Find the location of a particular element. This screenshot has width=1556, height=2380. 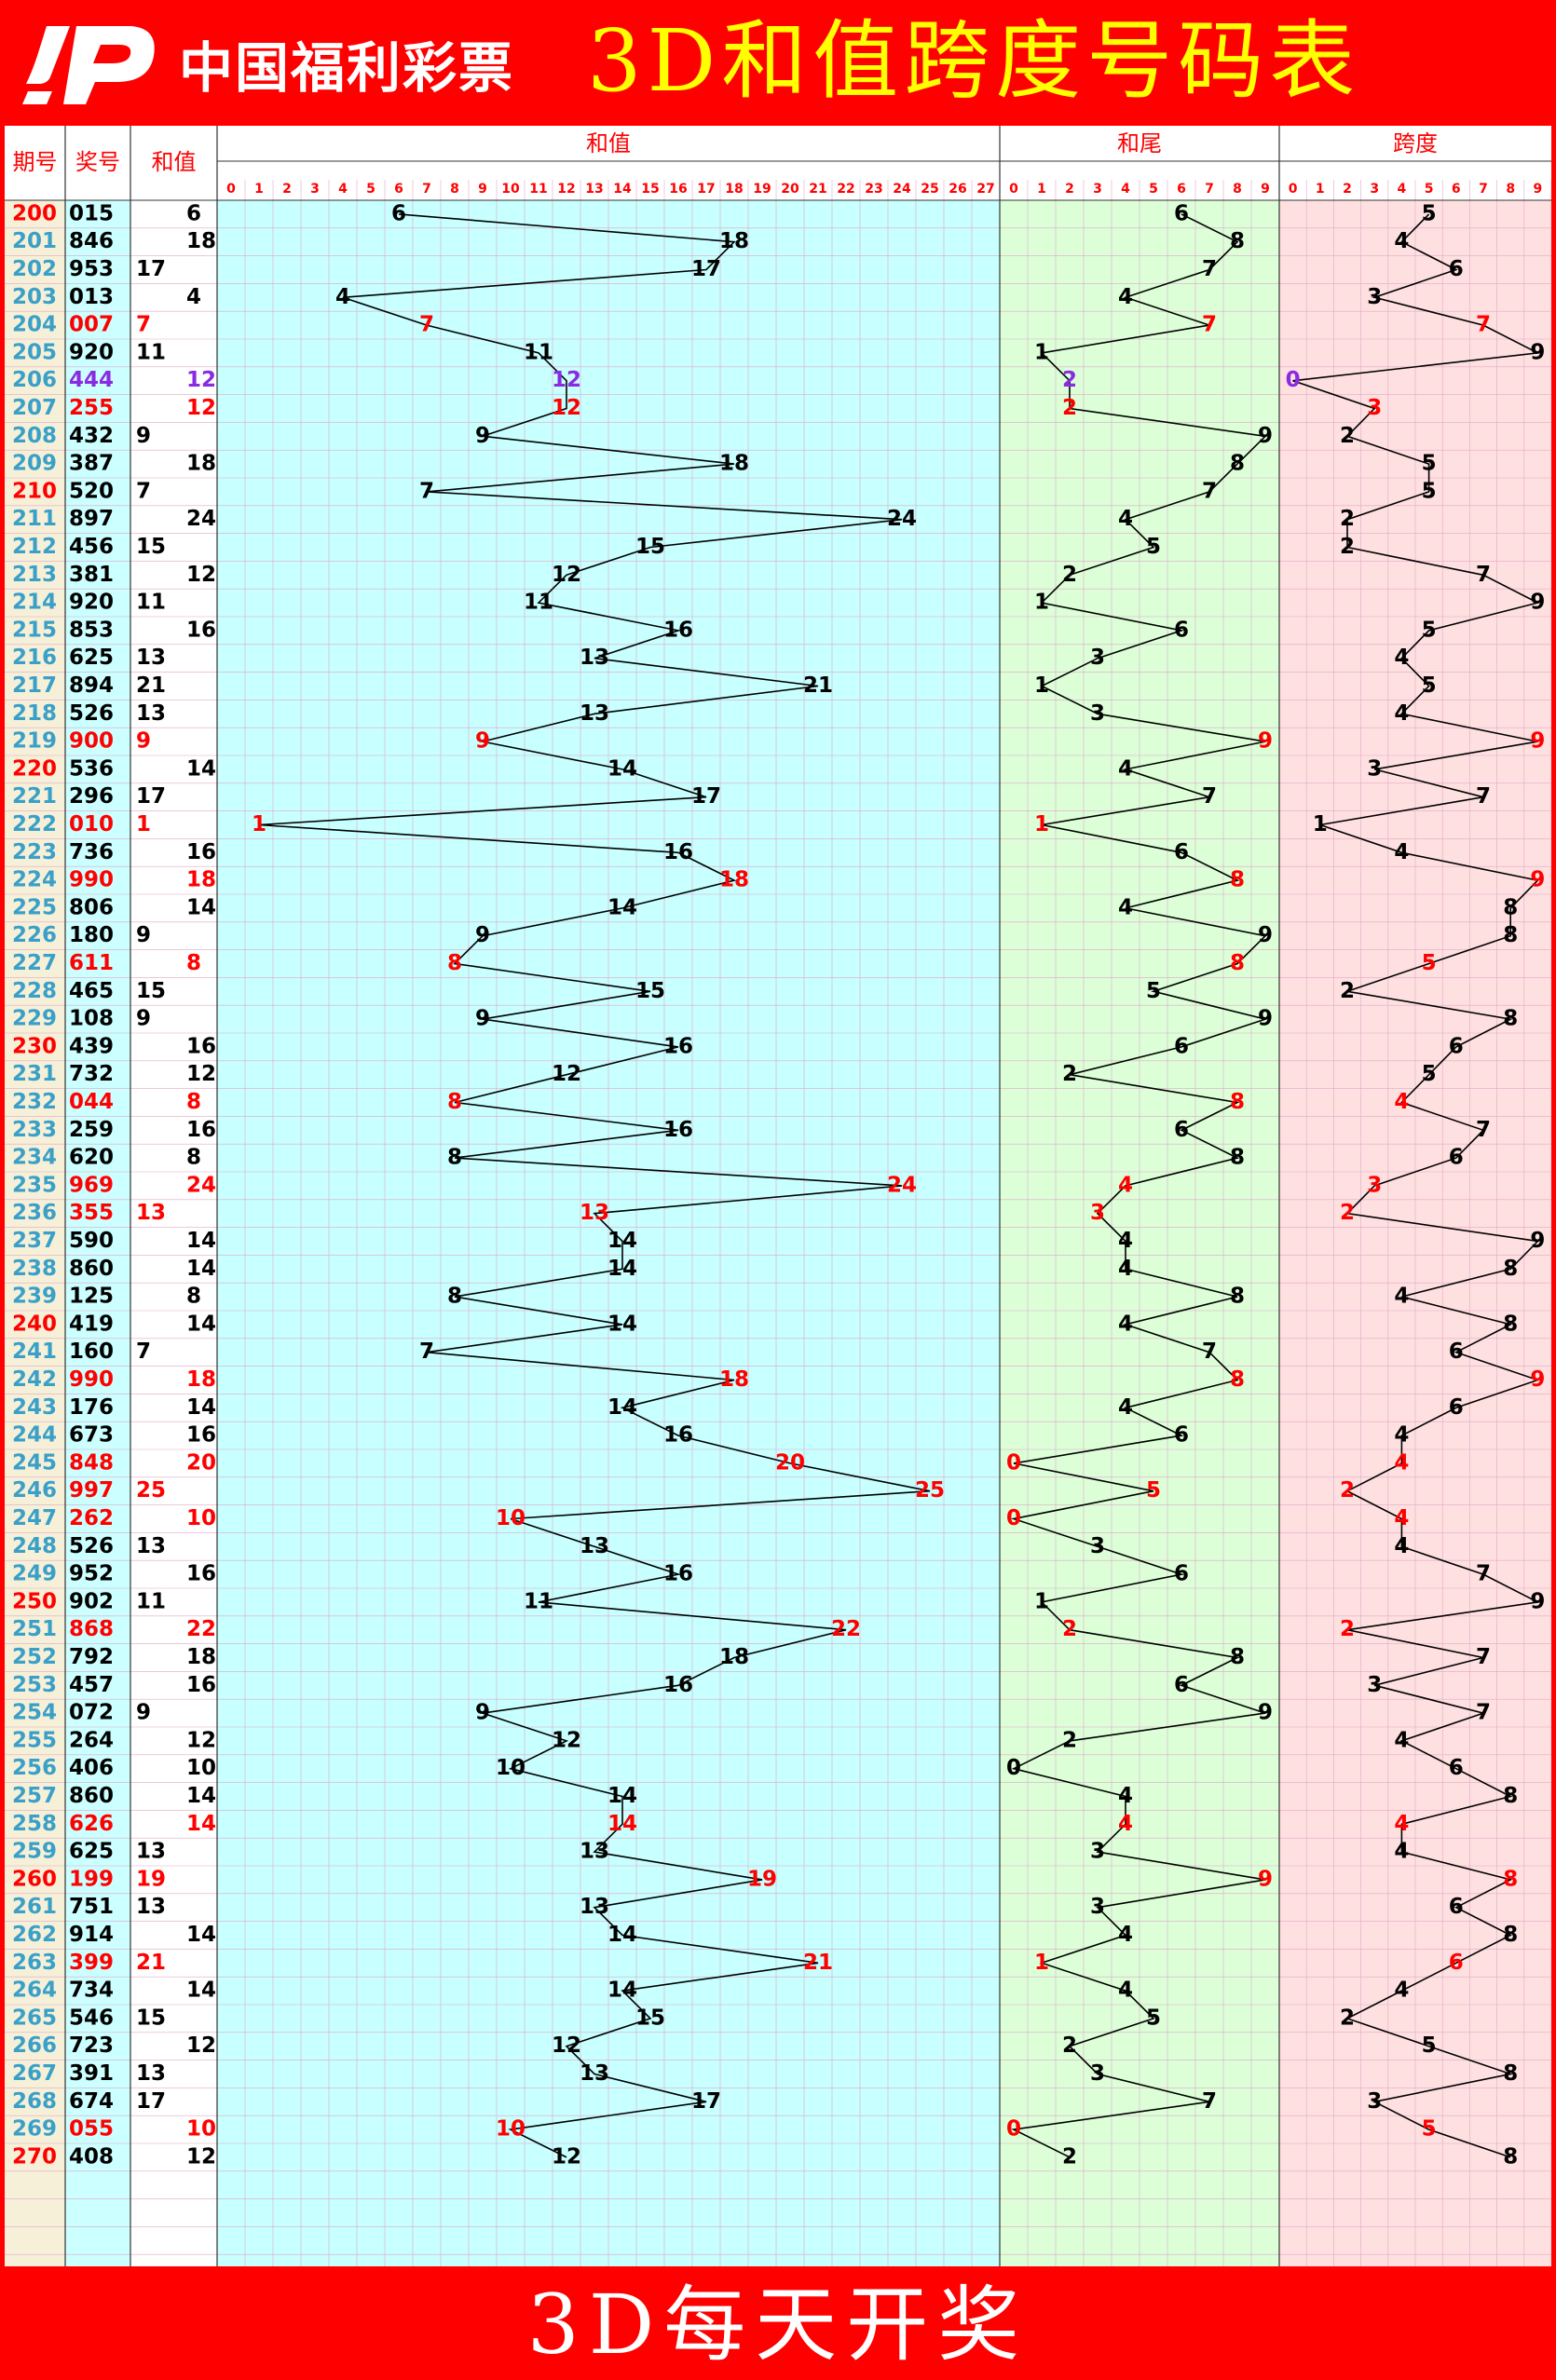

sum-axis-tick: 18 is located at coordinates (734, 189).